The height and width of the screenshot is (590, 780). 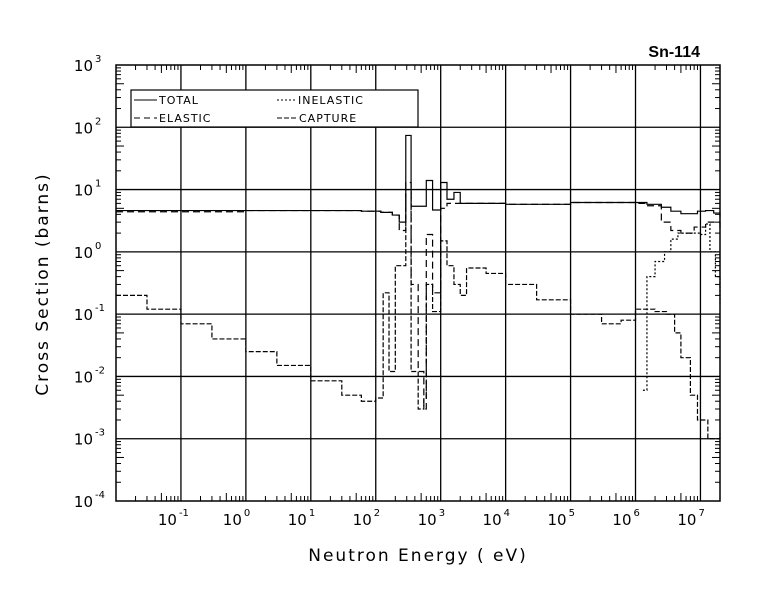 I want to click on legend-box, so click(x=274, y=108).